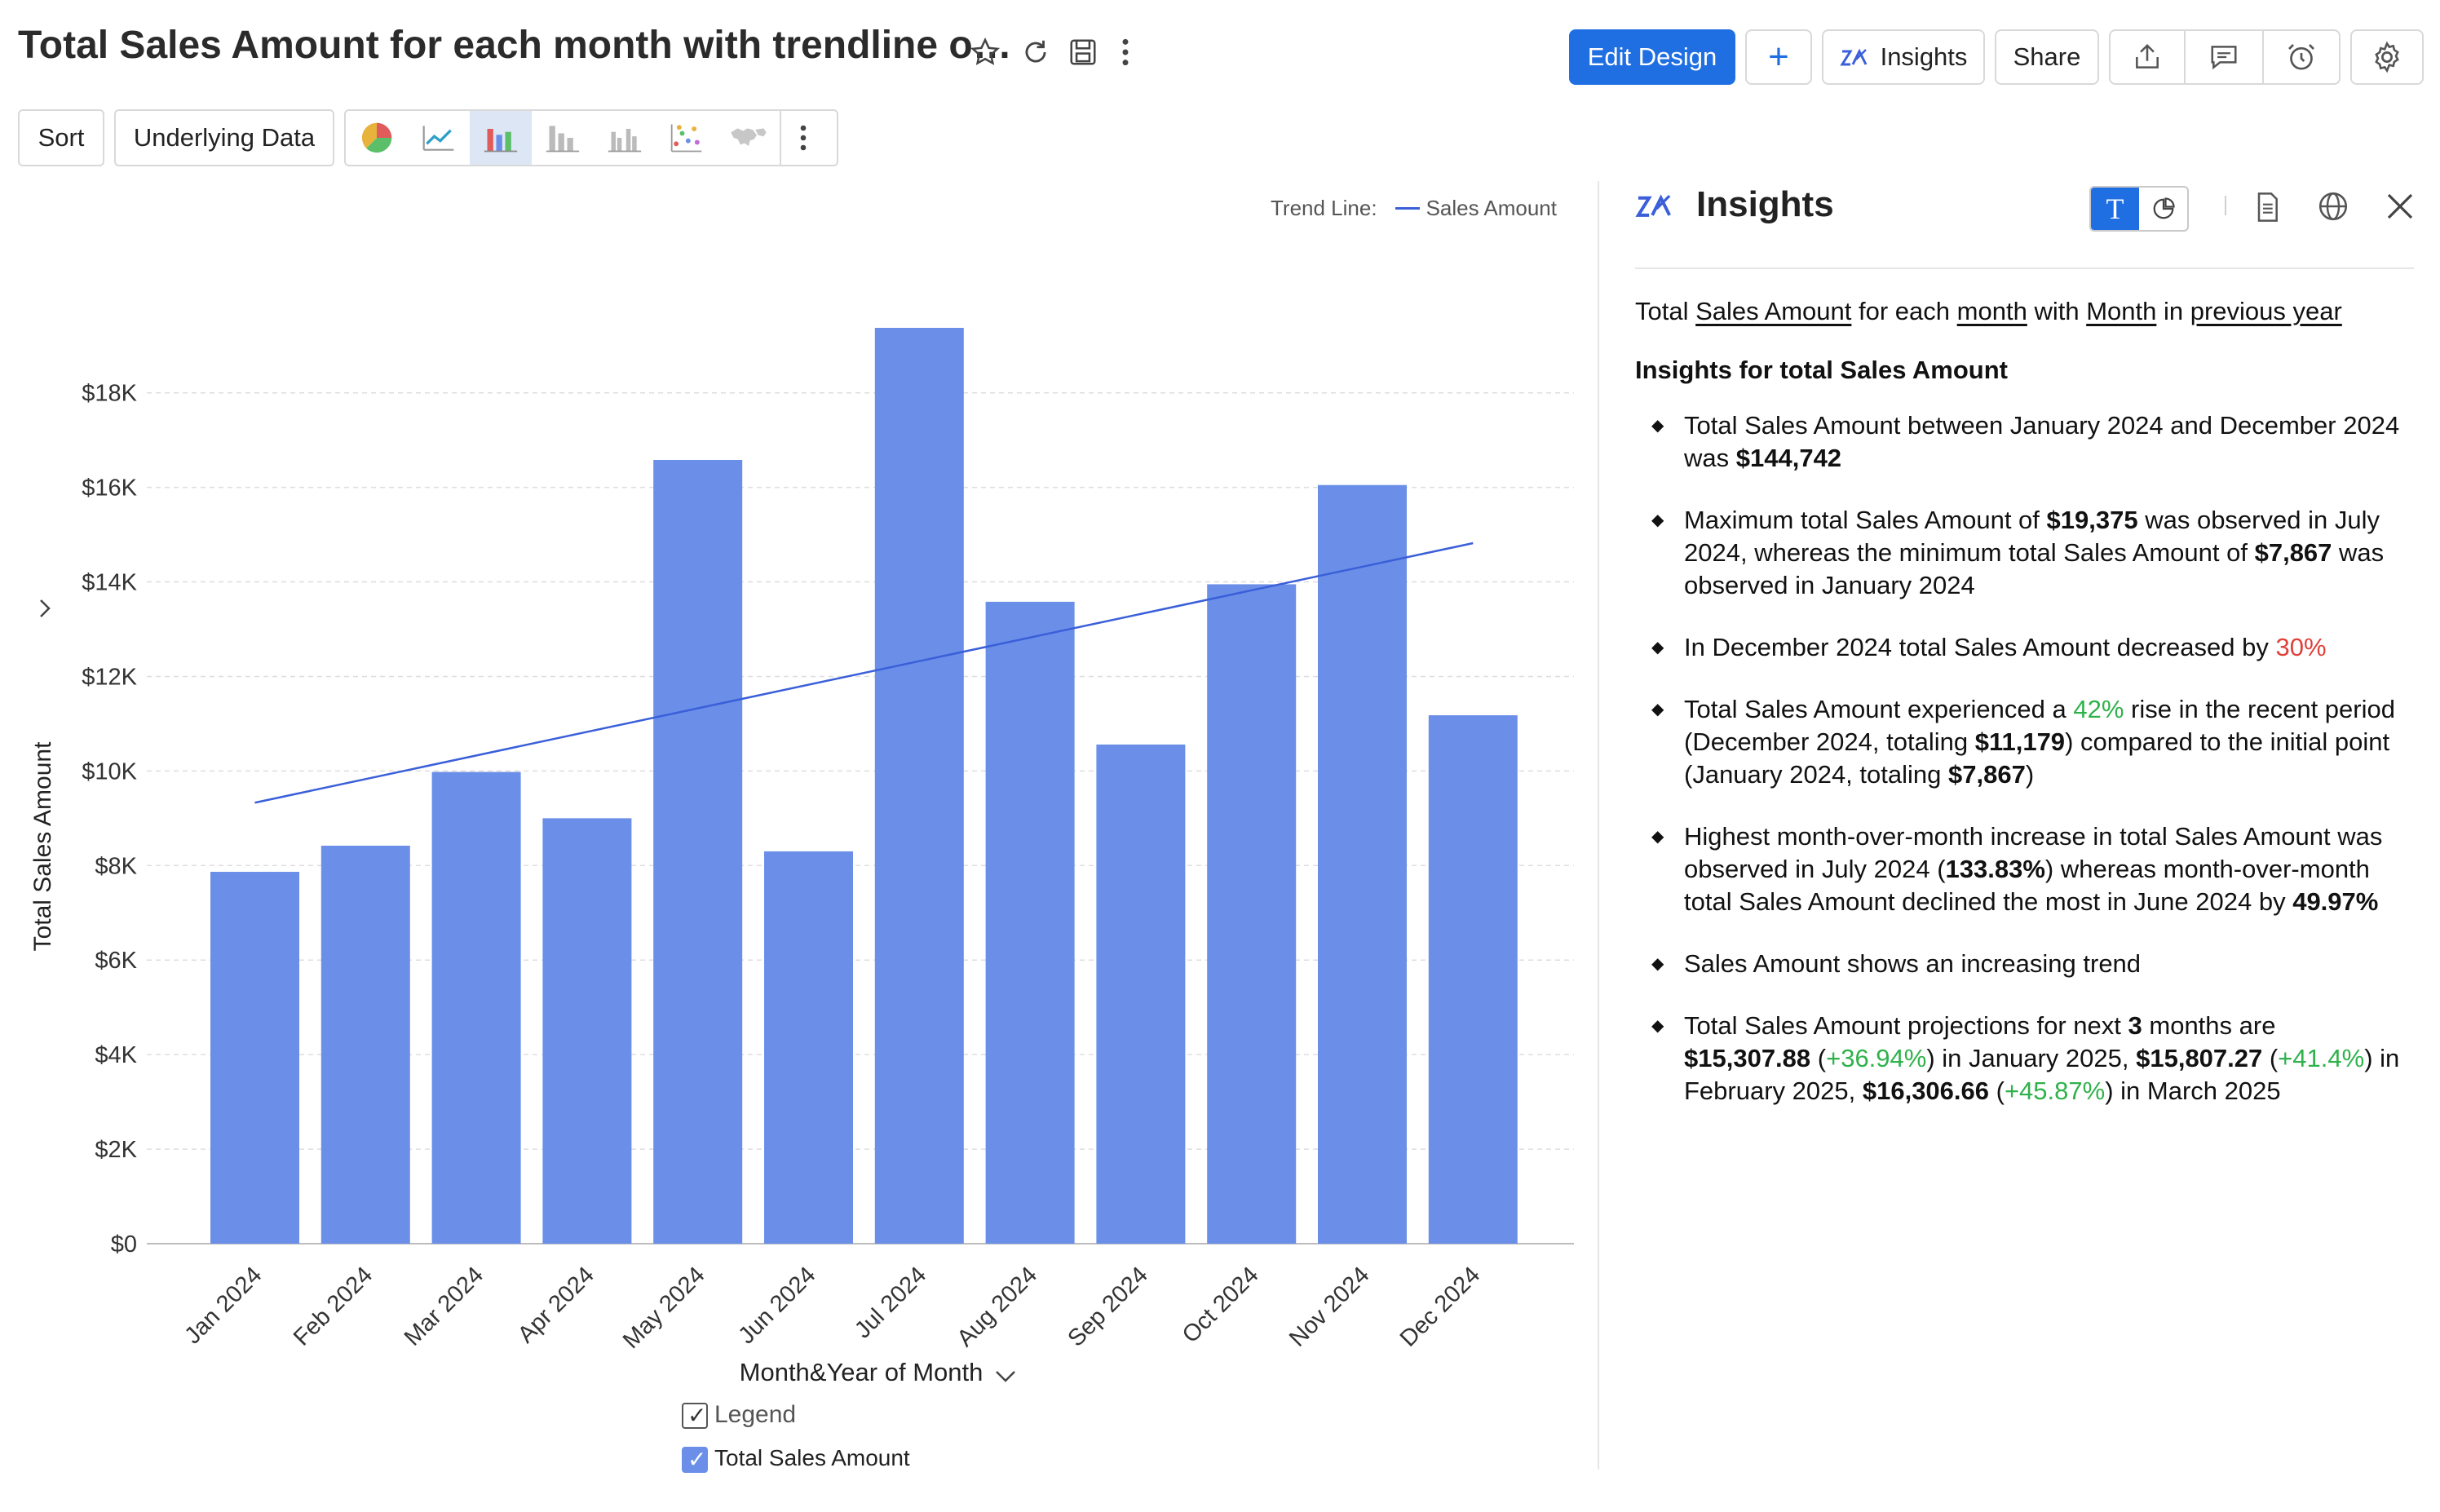  Describe the element at coordinates (919, 786) in the screenshot. I see `bar-jul-2024` at that location.